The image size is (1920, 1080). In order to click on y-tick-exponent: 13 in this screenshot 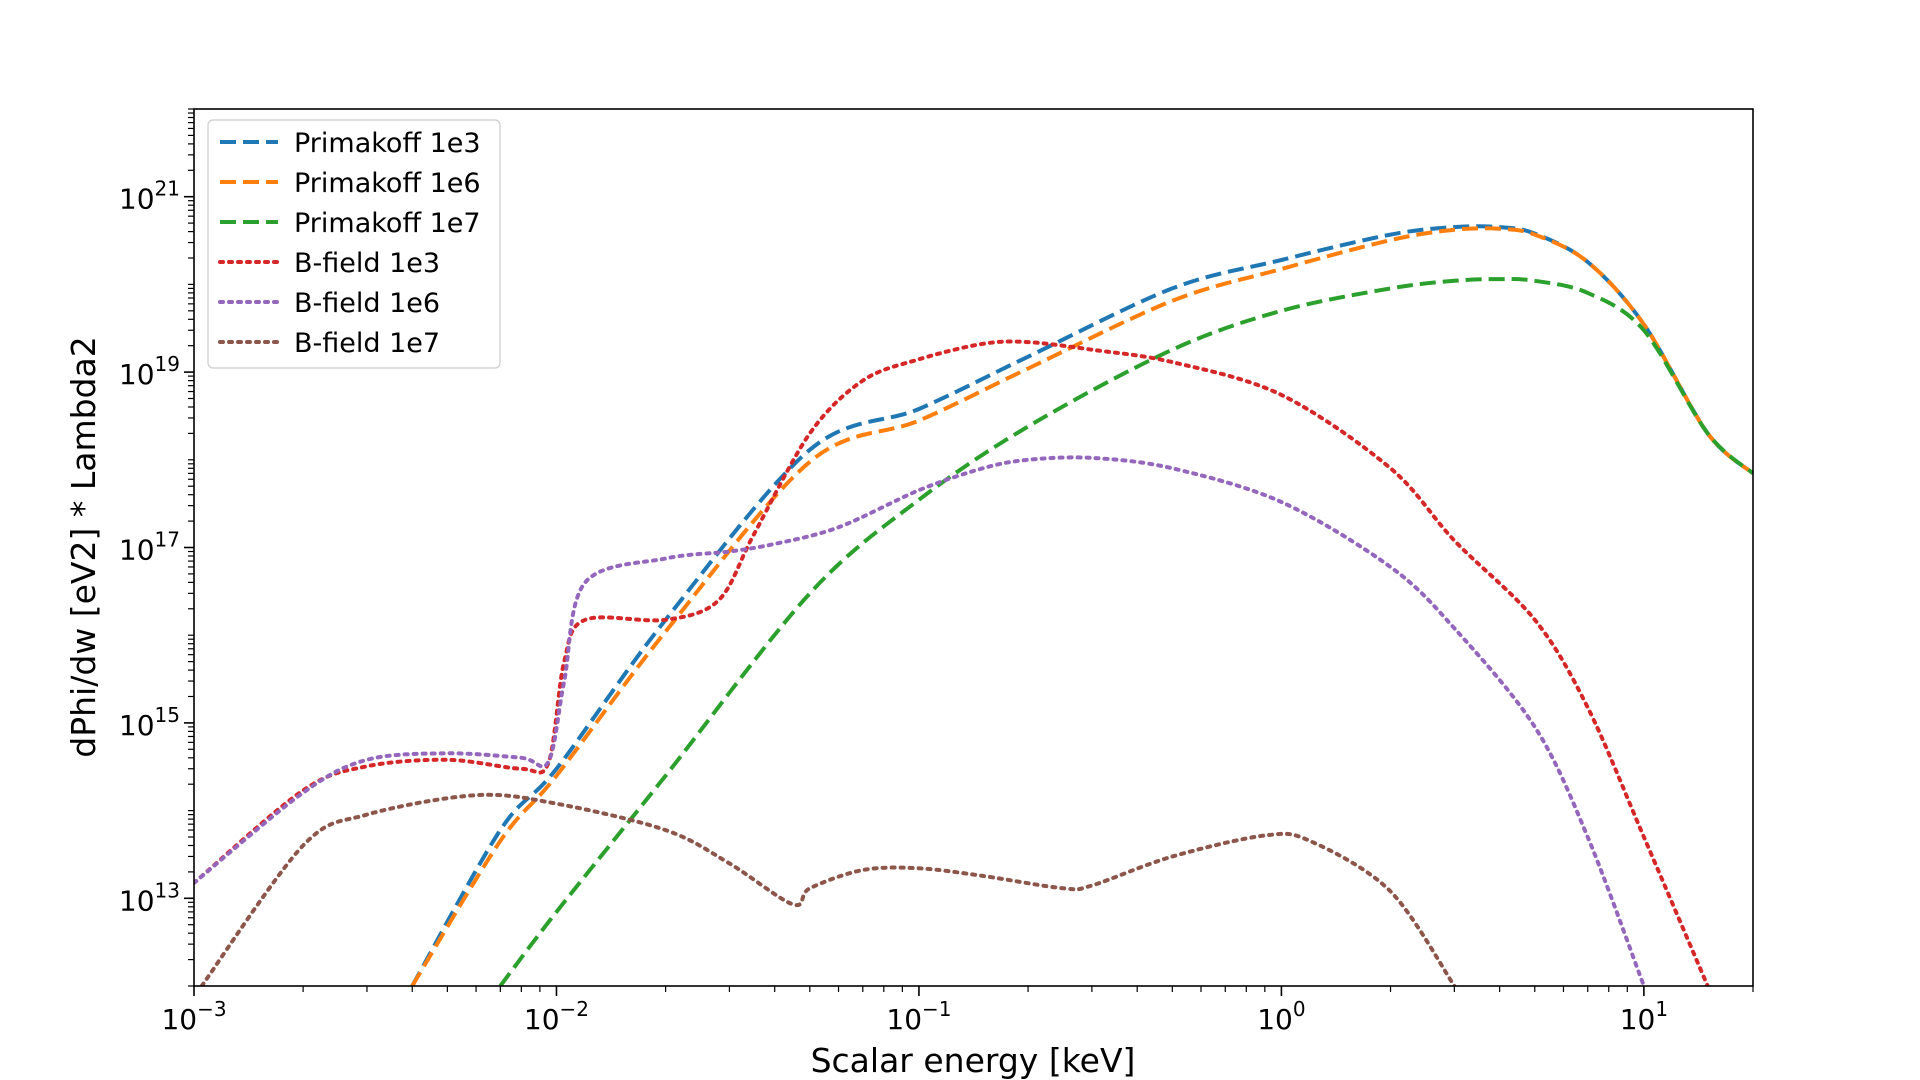, I will do `click(167, 890)`.